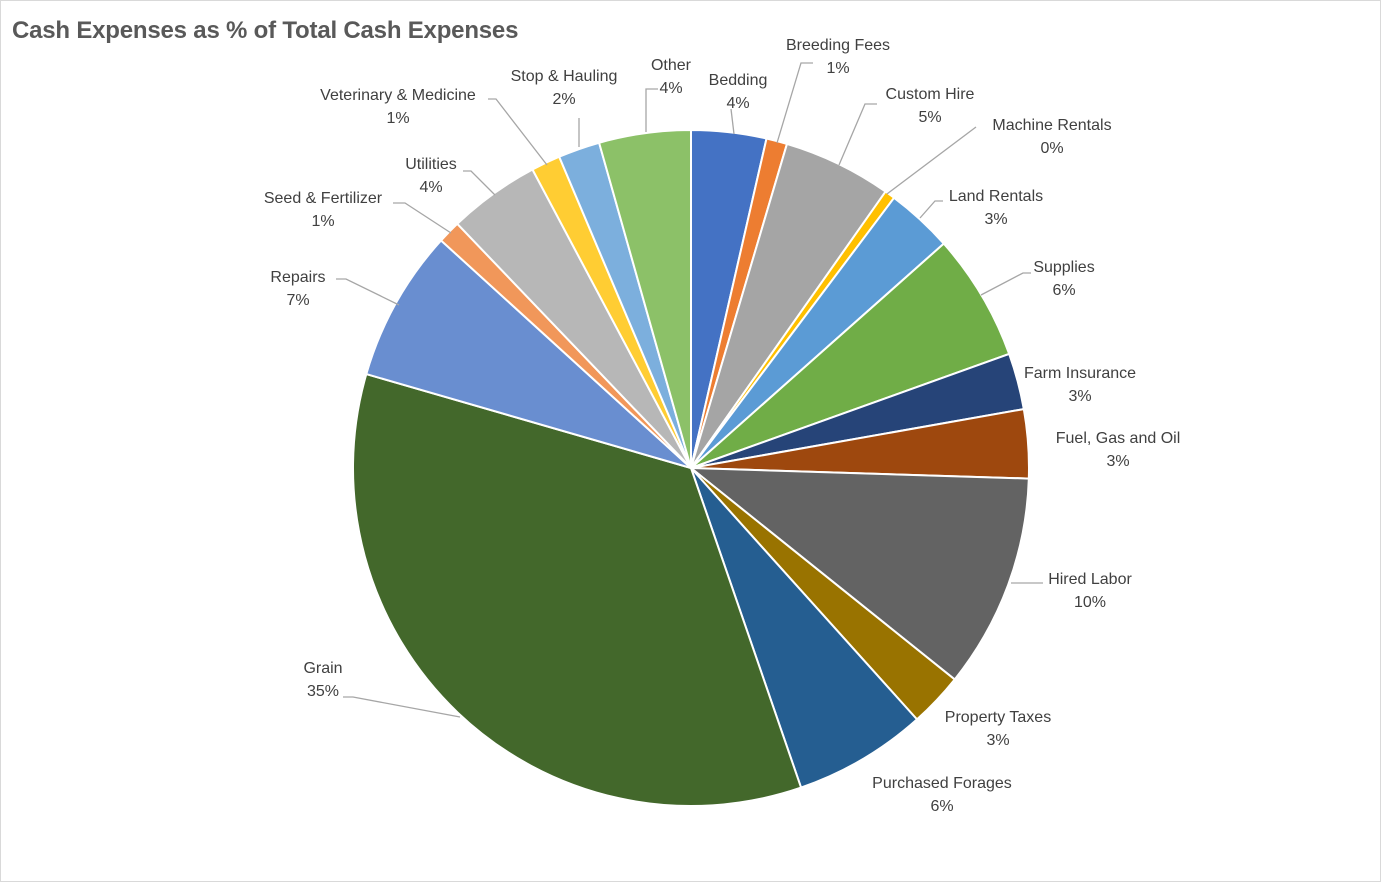 This screenshot has width=1381, height=882. What do you see at coordinates (644, 298) in the screenshot?
I see `pie-slice-other` at bounding box center [644, 298].